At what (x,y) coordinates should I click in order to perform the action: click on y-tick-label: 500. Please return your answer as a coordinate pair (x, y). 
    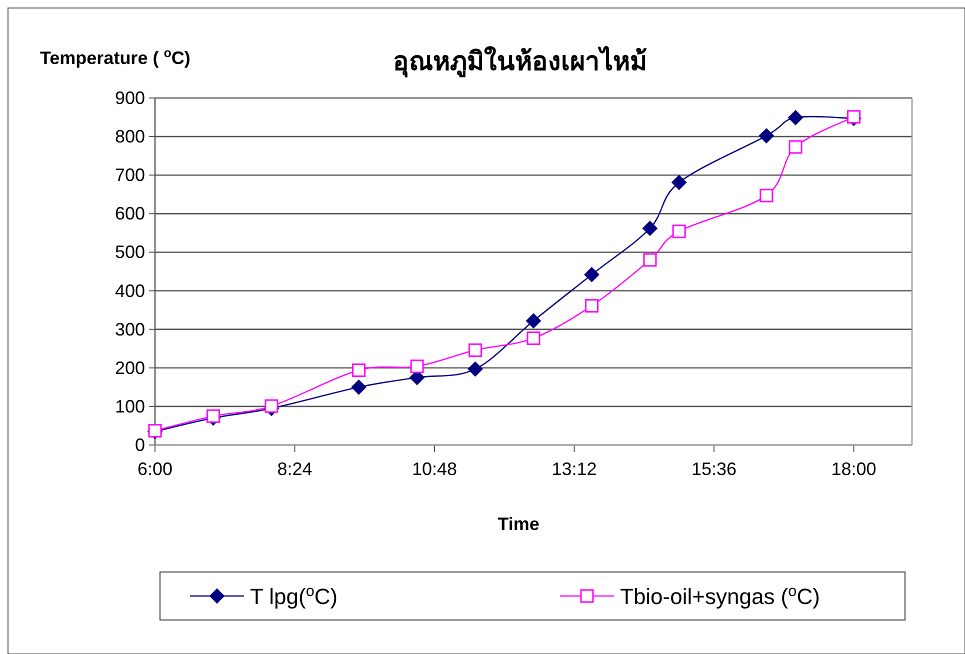
    Looking at the image, I should click on (129, 252).